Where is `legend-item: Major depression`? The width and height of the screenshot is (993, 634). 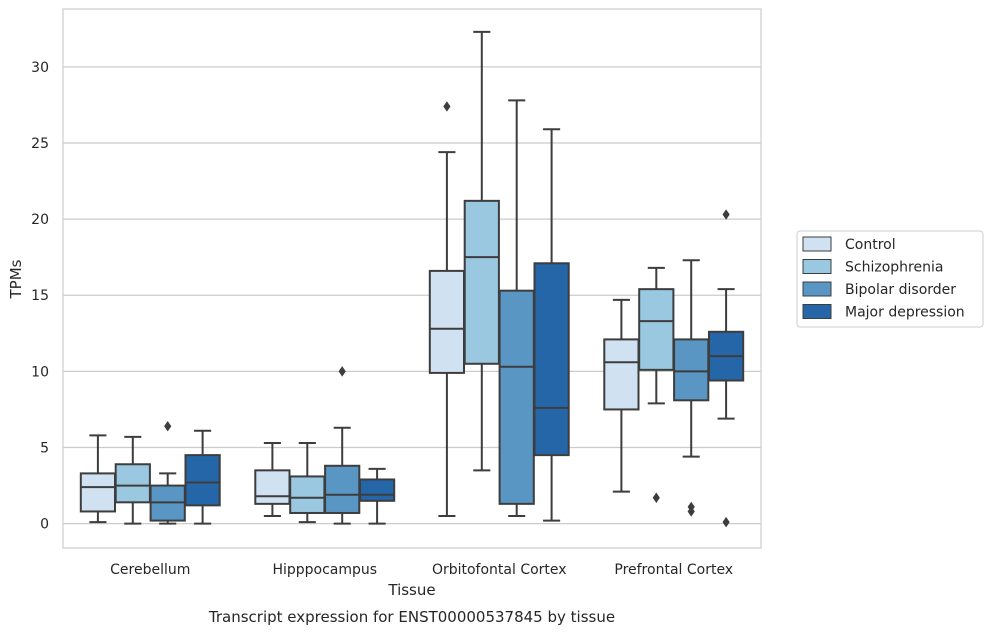 legend-item: Major depression is located at coordinates (883, 312).